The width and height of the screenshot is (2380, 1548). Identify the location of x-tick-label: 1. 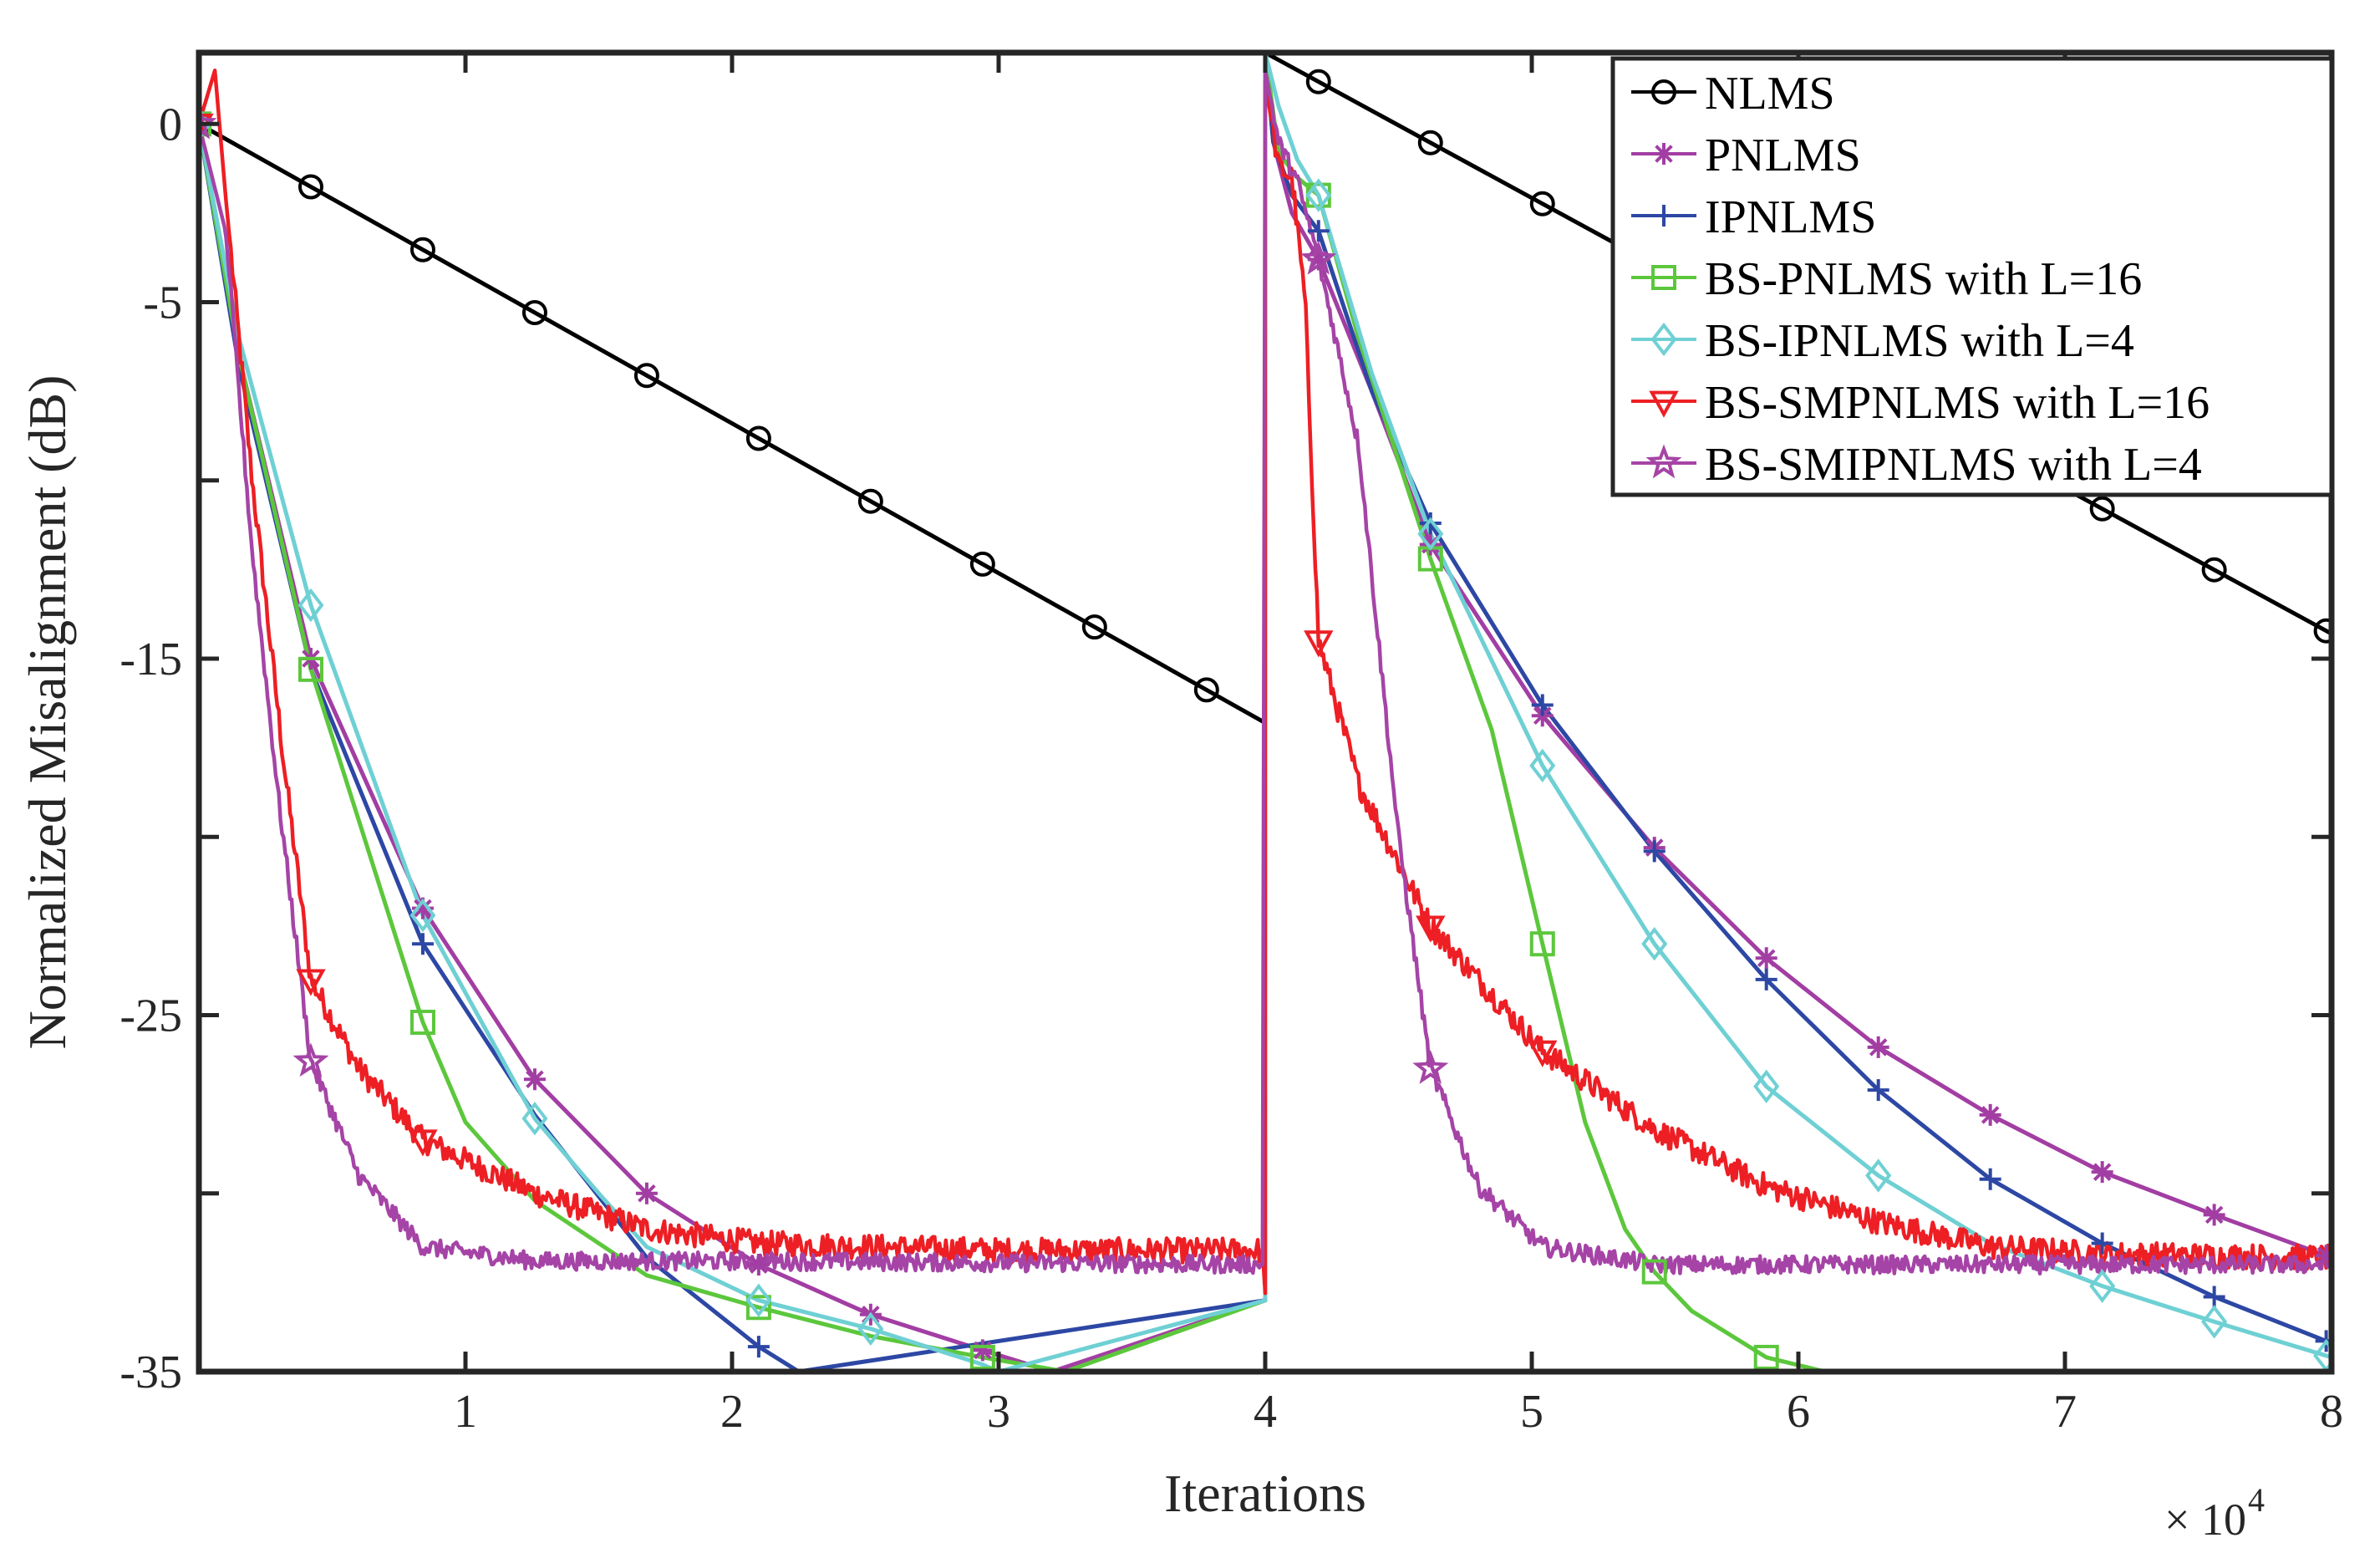
(465, 1412).